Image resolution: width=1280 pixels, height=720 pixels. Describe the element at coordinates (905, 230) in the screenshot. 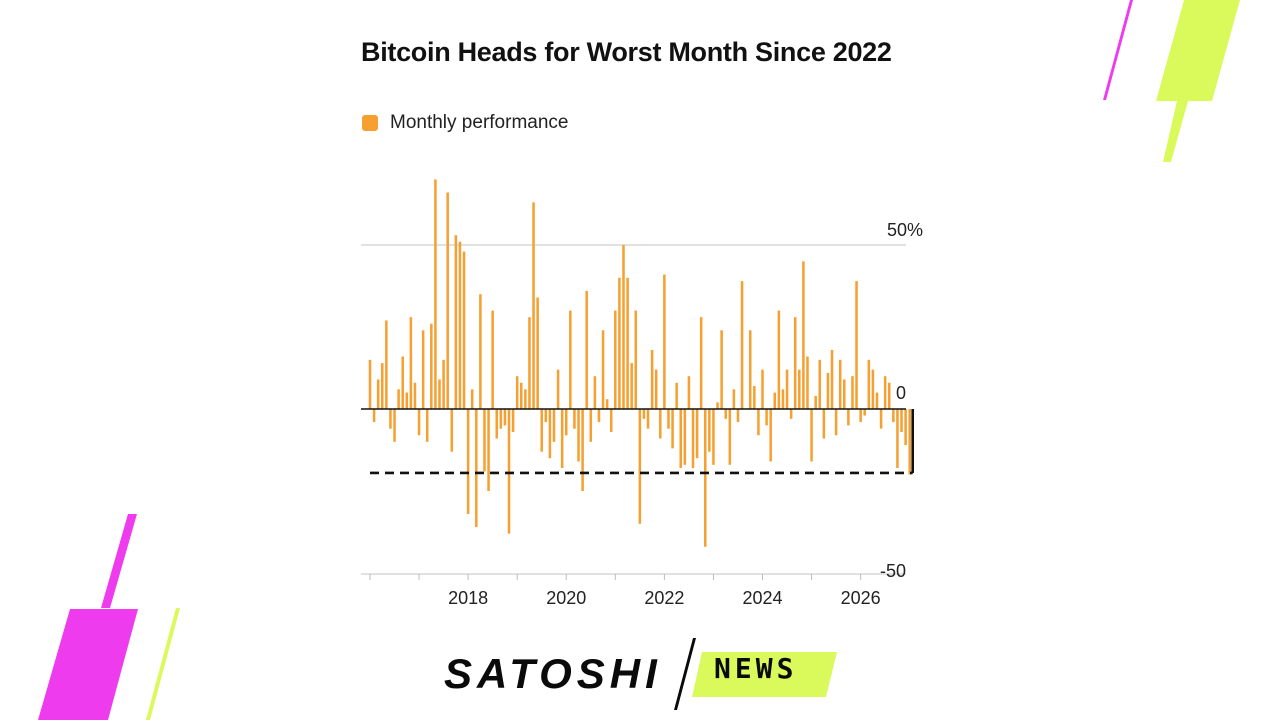

I see `y-tick-label: 50%` at that location.